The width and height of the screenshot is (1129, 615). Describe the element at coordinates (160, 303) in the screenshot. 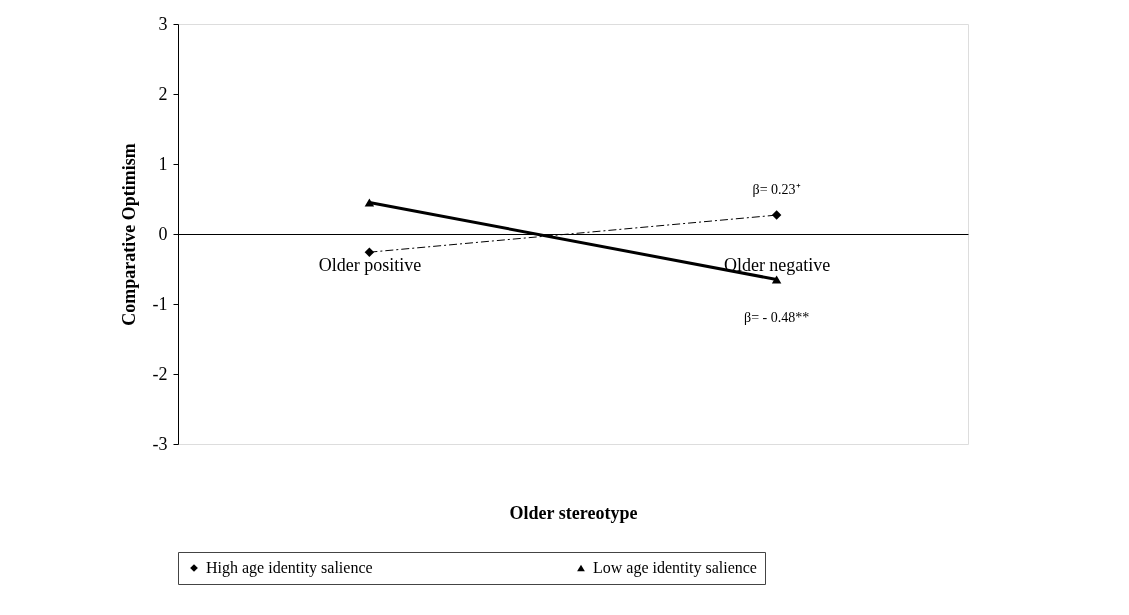

I see `y-tick-label: -1` at that location.